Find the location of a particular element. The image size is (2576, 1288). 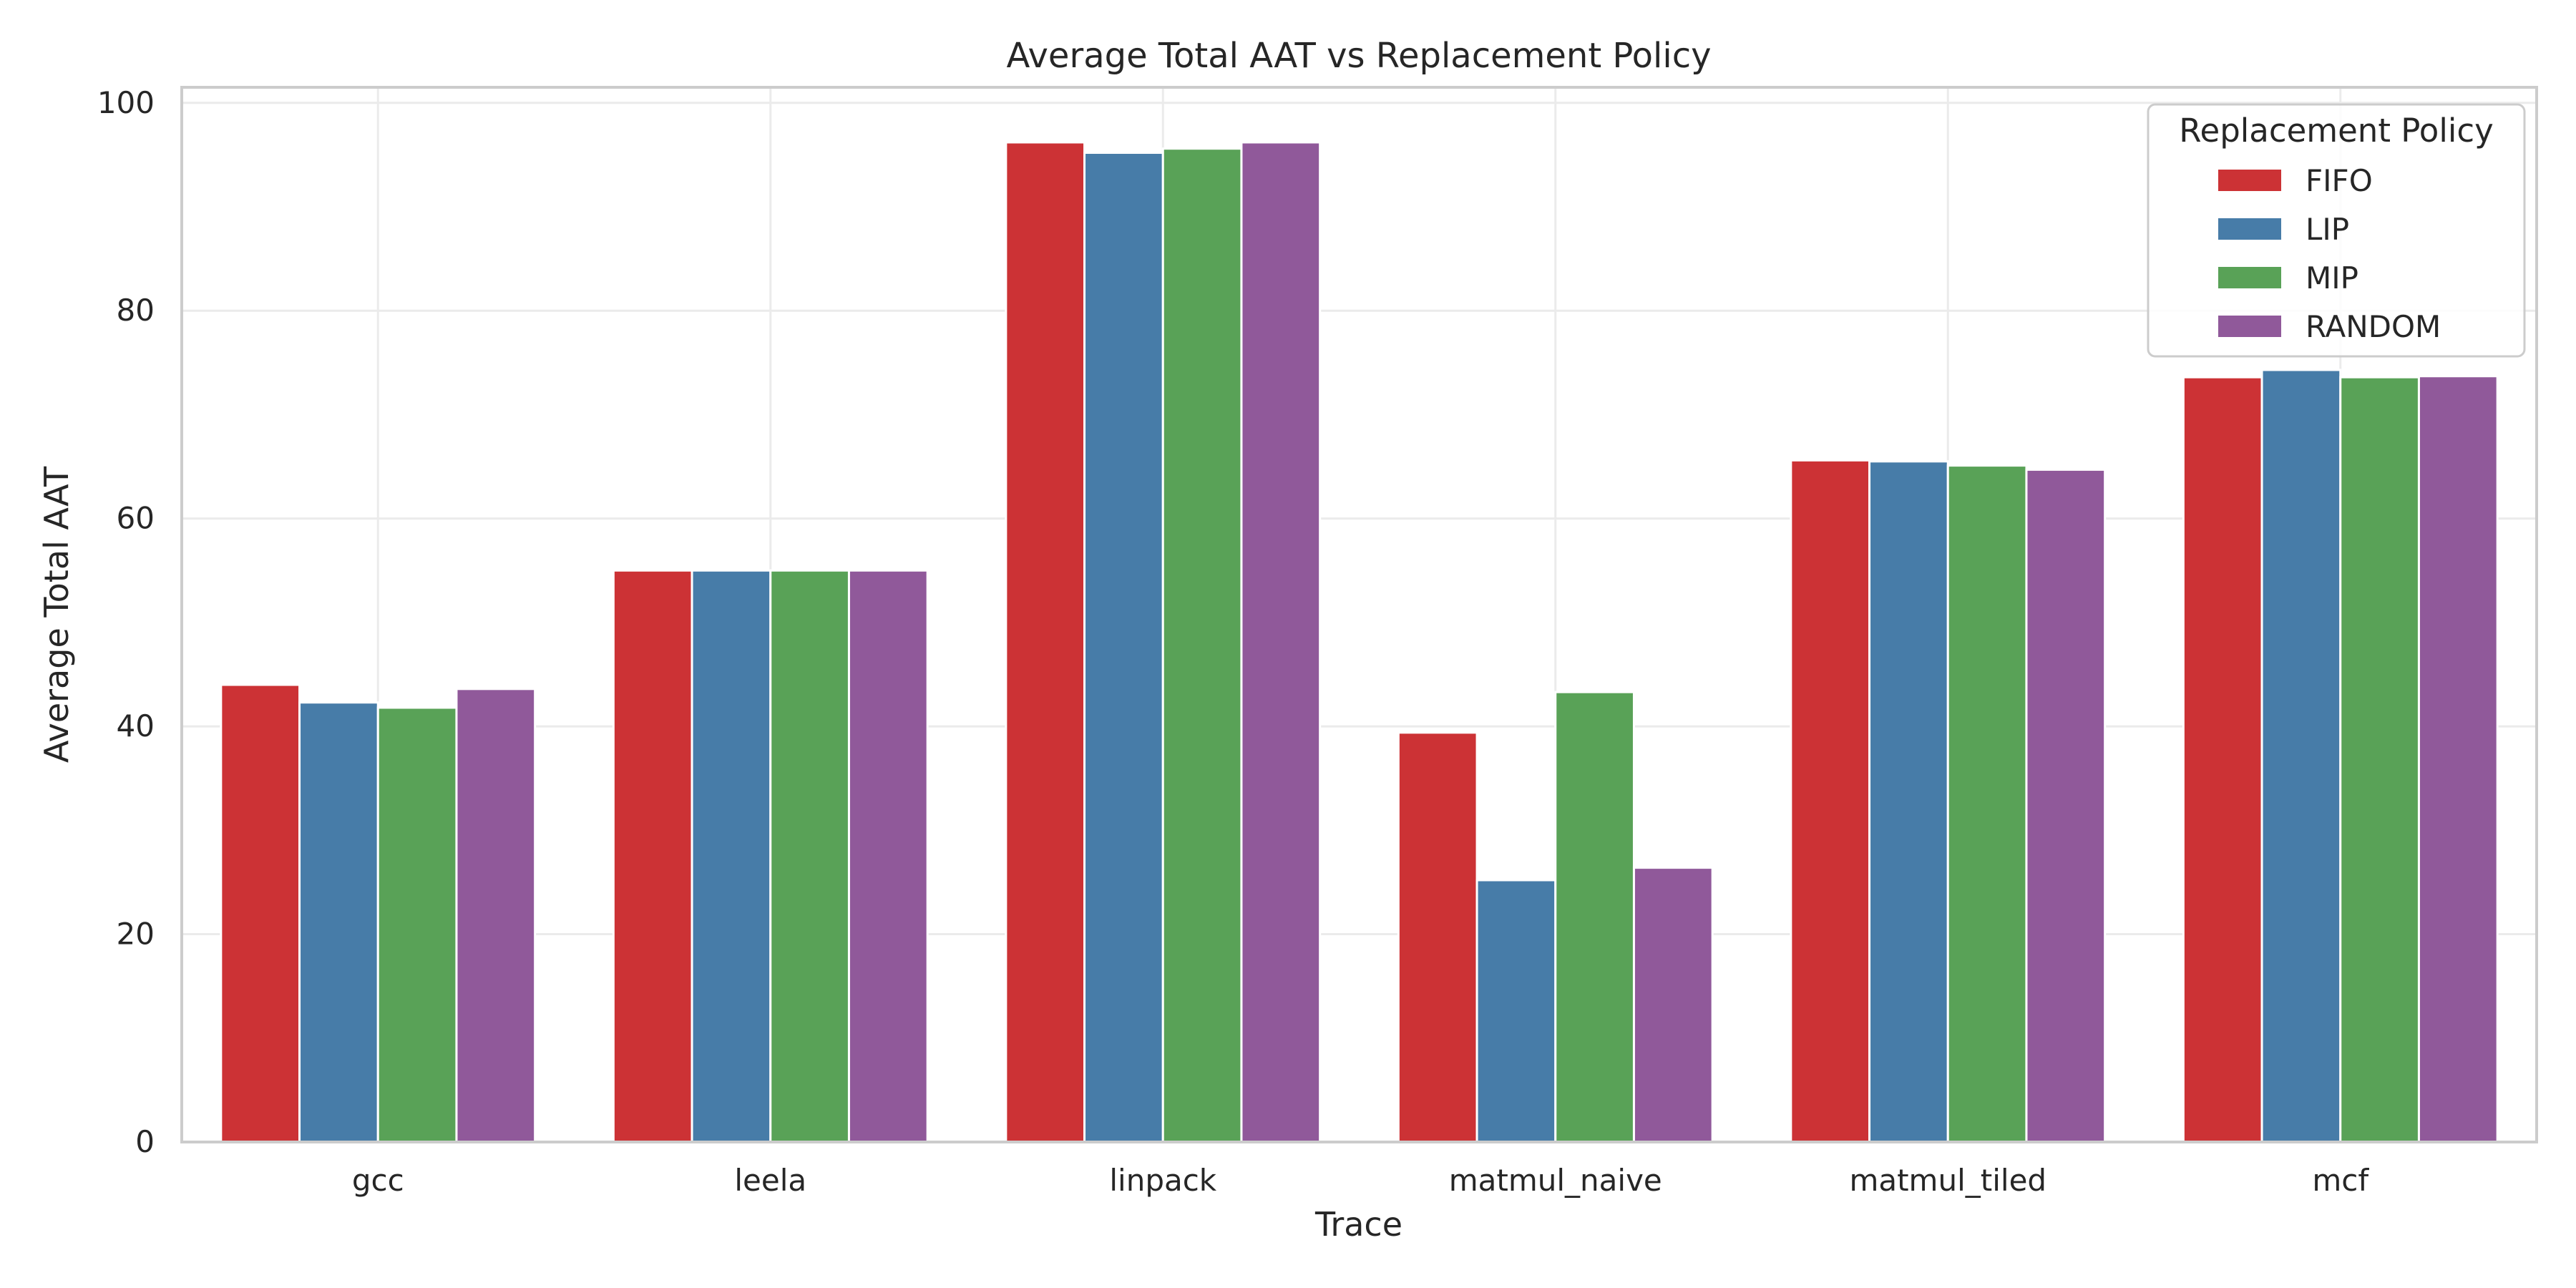

legend-label-lip: LIP is located at coordinates (2327, 229).